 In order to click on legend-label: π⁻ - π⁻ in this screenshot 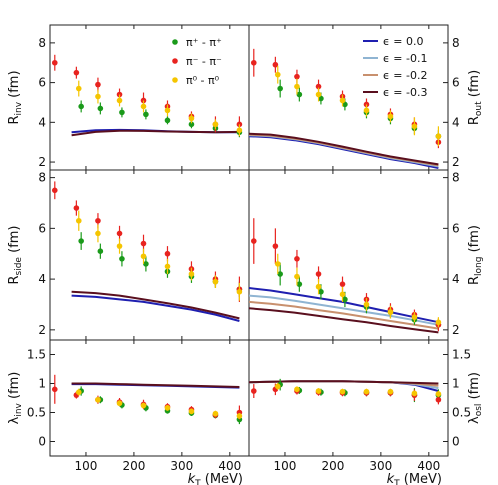, I will do `click(204, 61)`.